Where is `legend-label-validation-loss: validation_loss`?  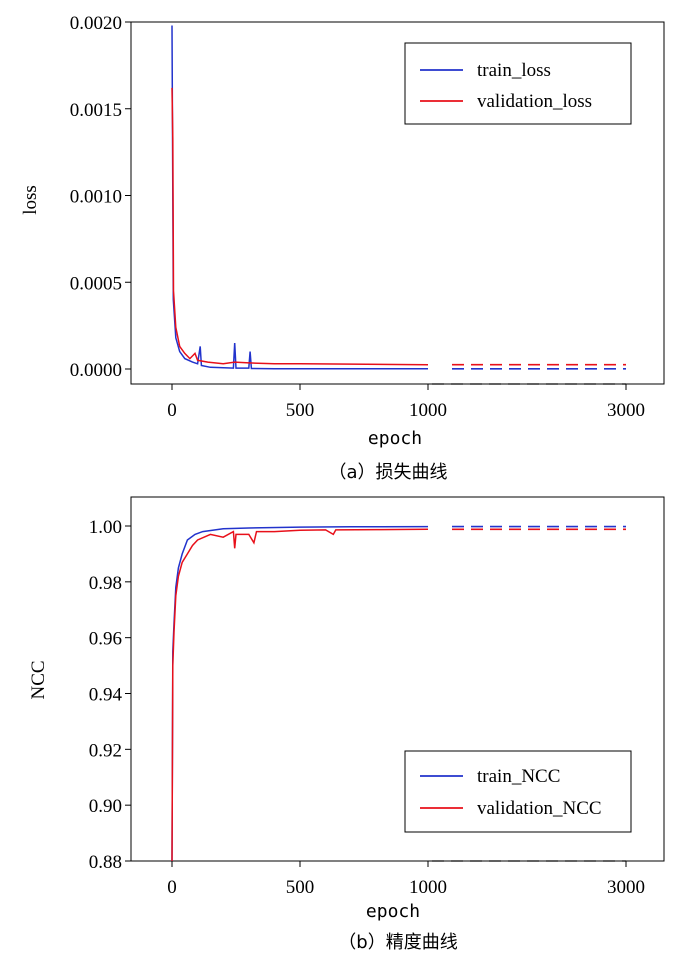 legend-label-validation-loss: validation_loss is located at coordinates (534, 101).